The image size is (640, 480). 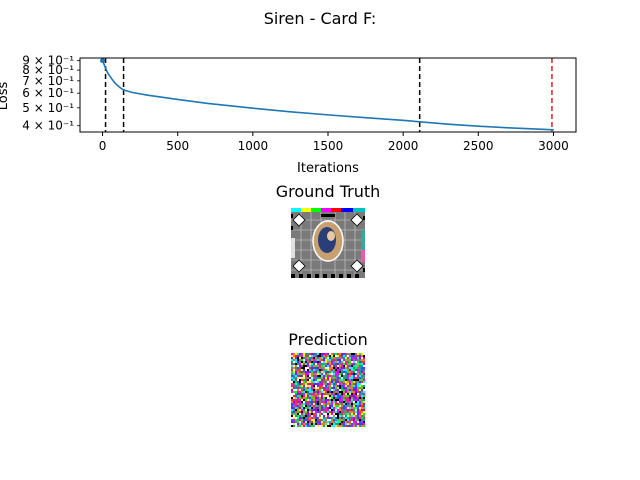 I want to click on plot-background, so click(x=328, y=95).